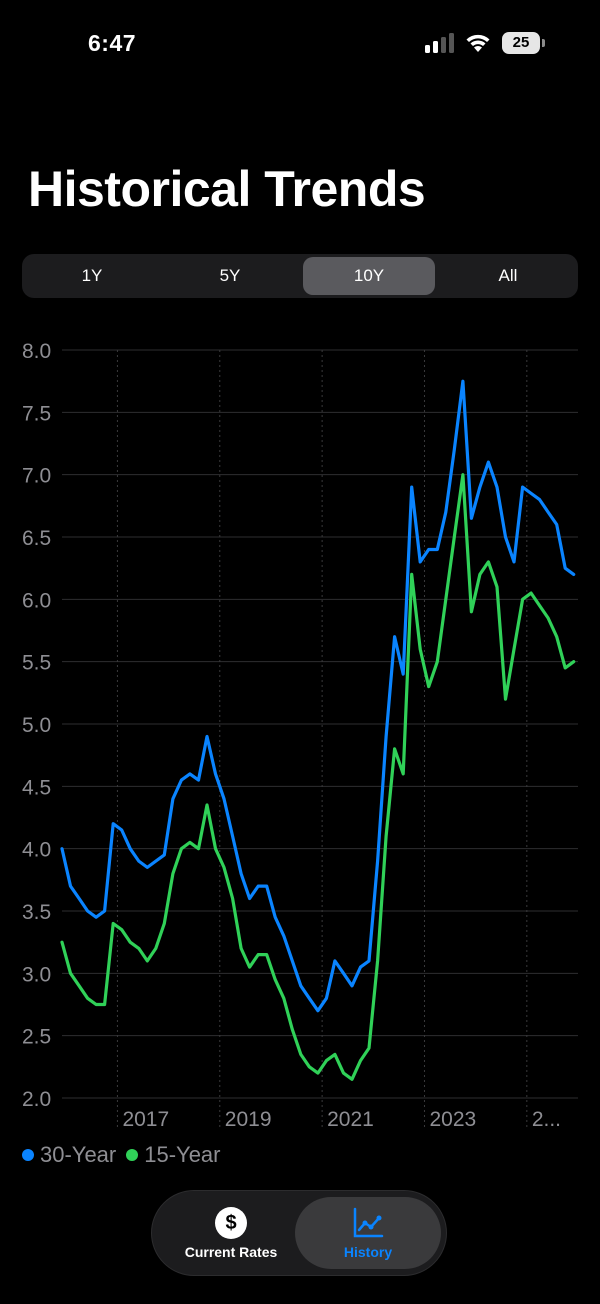  I want to click on y-tick-label: 5.5, so click(36, 663).